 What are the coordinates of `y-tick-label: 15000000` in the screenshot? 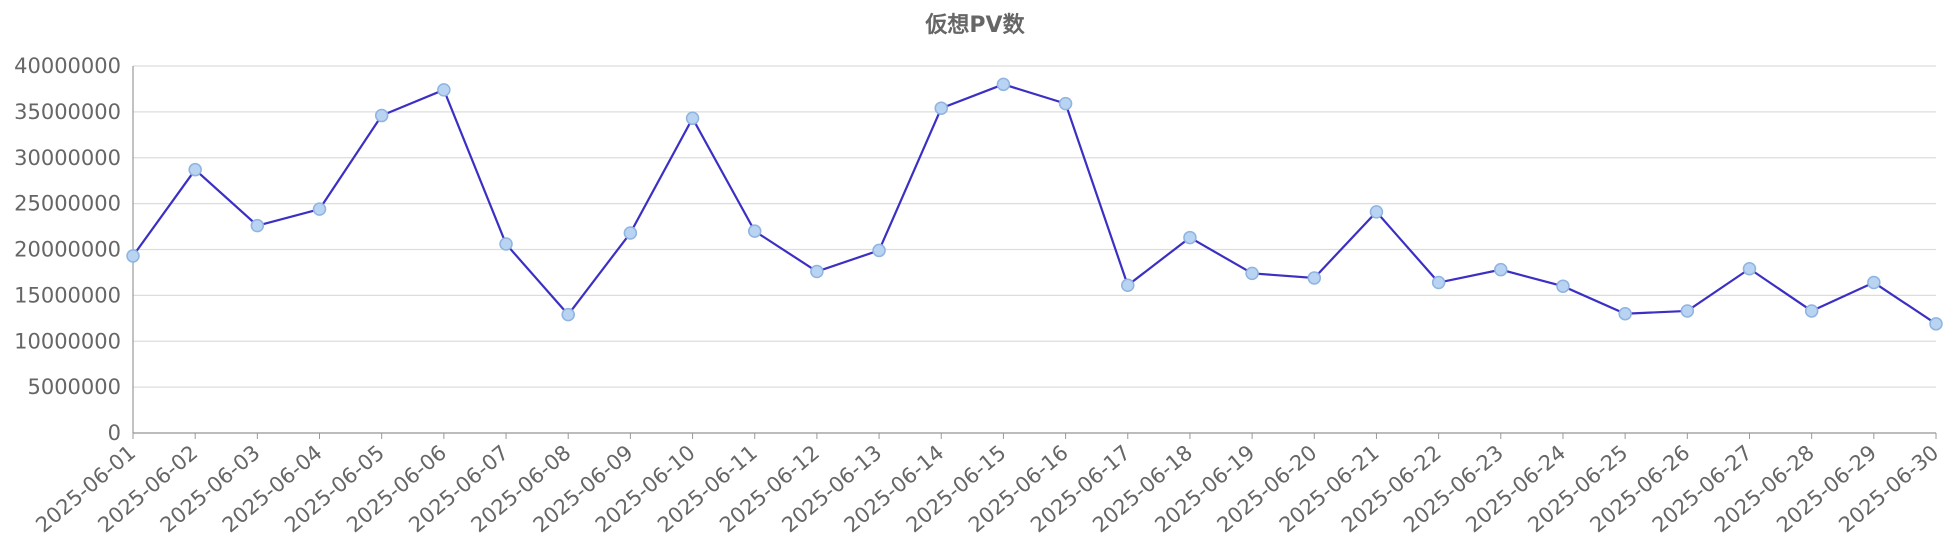 It's located at (67, 295).